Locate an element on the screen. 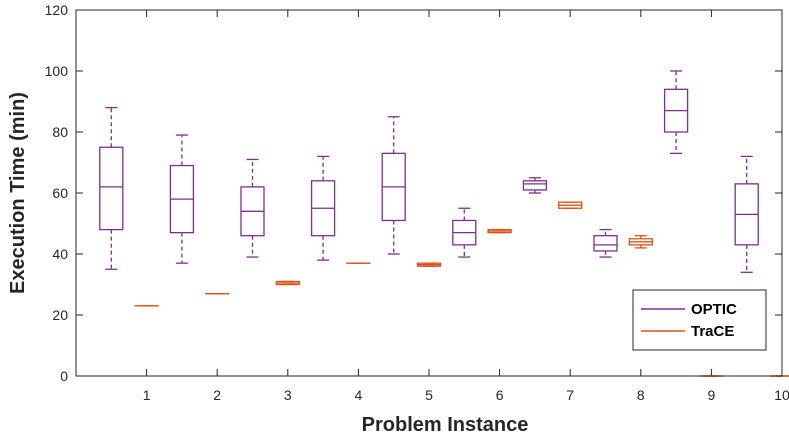 The image size is (789, 439). y-tick-label: 80 is located at coordinates (60, 132).